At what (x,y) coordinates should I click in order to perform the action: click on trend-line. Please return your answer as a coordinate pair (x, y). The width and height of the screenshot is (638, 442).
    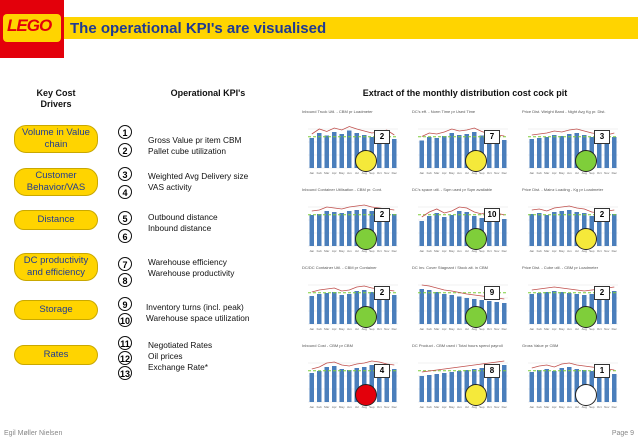
    Looking at the image, I should click on (353, 365).